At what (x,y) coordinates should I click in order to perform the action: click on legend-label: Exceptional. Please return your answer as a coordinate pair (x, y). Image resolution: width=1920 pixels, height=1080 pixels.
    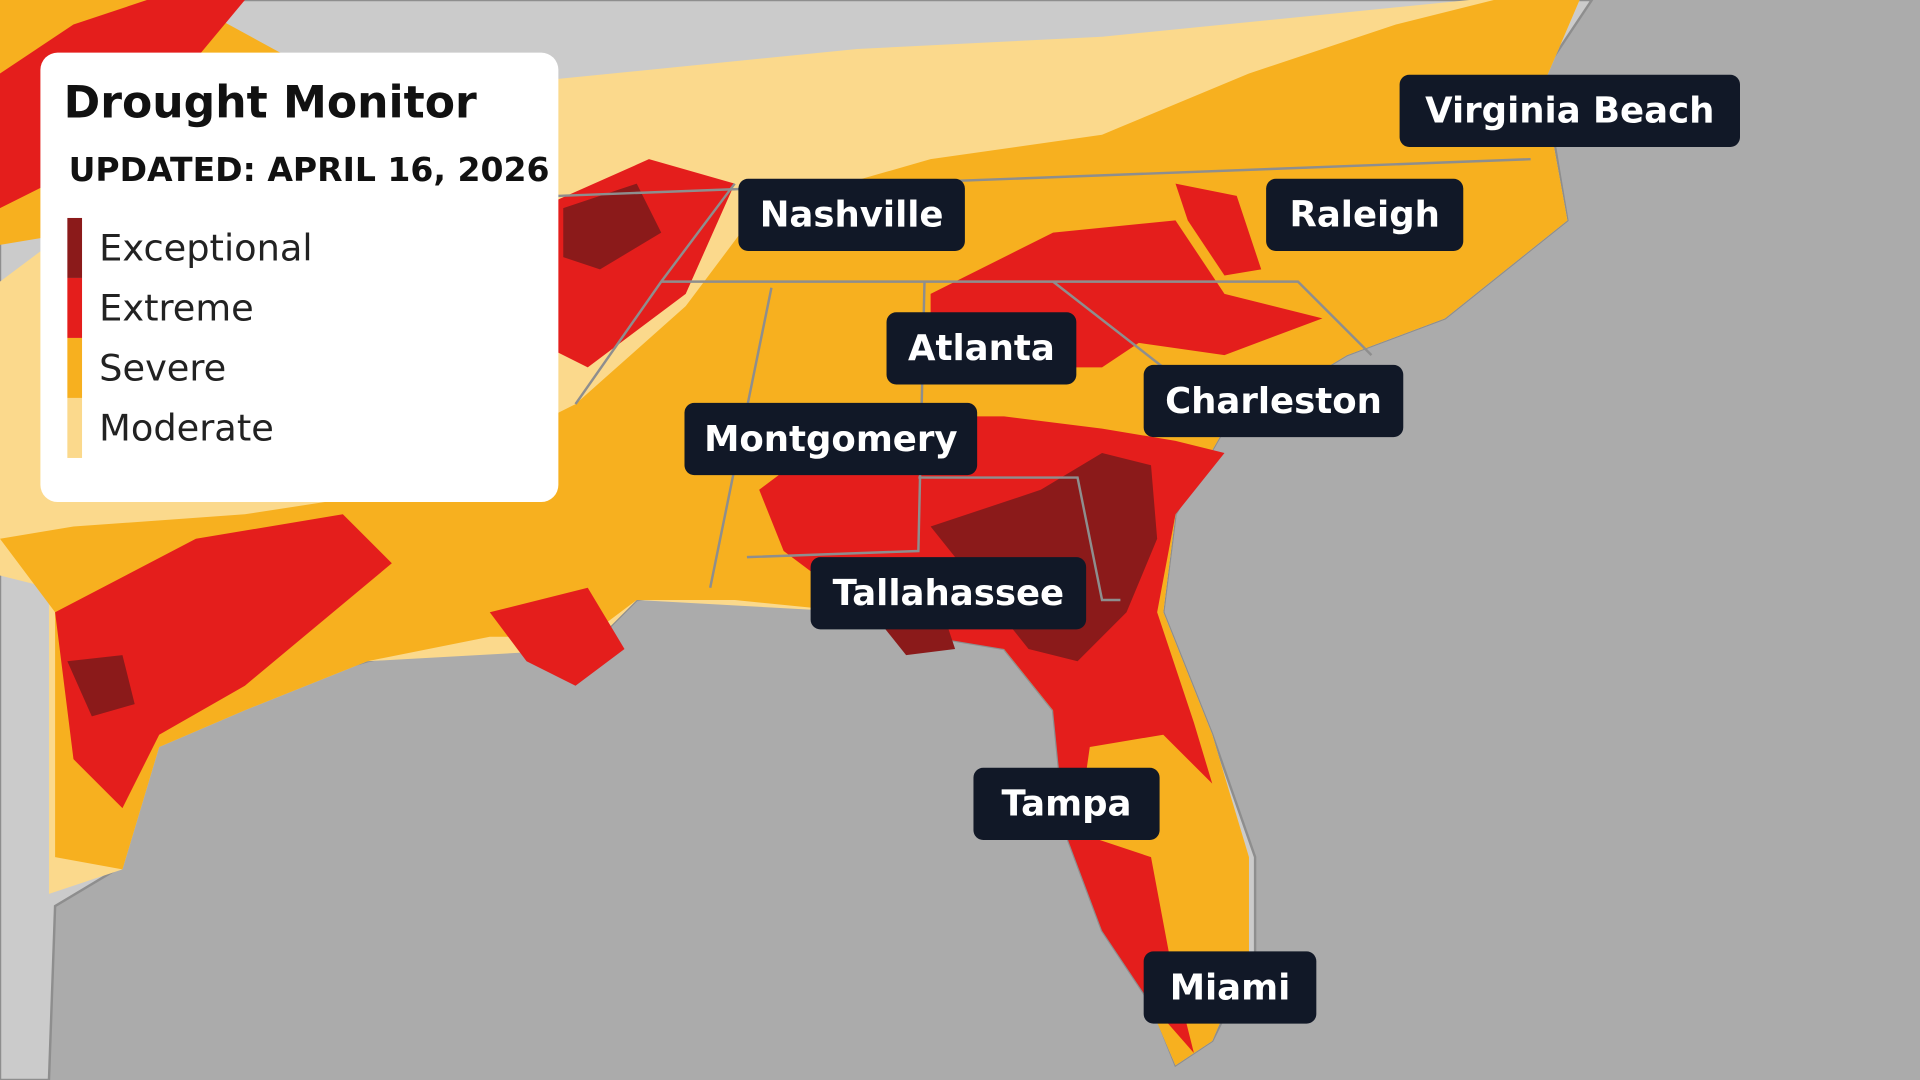
    Looking at the image, I should click on (205, 247).